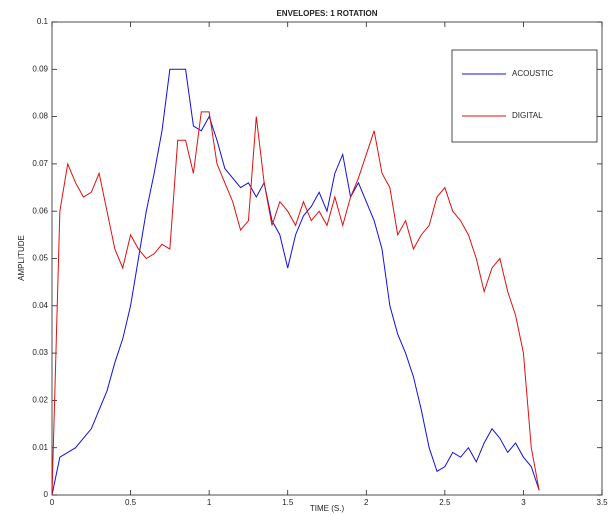  I want to click on y-tick-label: 0.07, so click(40, 163).